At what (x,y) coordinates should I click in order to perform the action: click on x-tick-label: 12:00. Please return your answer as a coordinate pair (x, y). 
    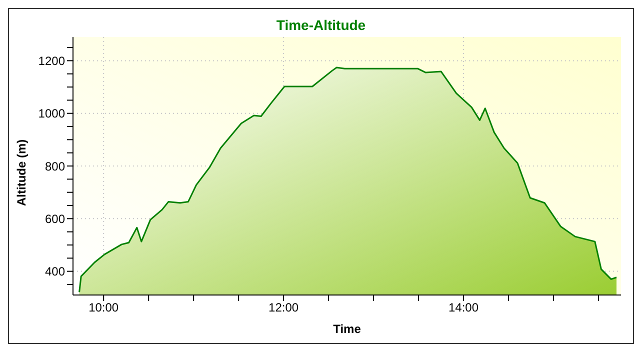
    Looking at the image, I should click on (283, 307).